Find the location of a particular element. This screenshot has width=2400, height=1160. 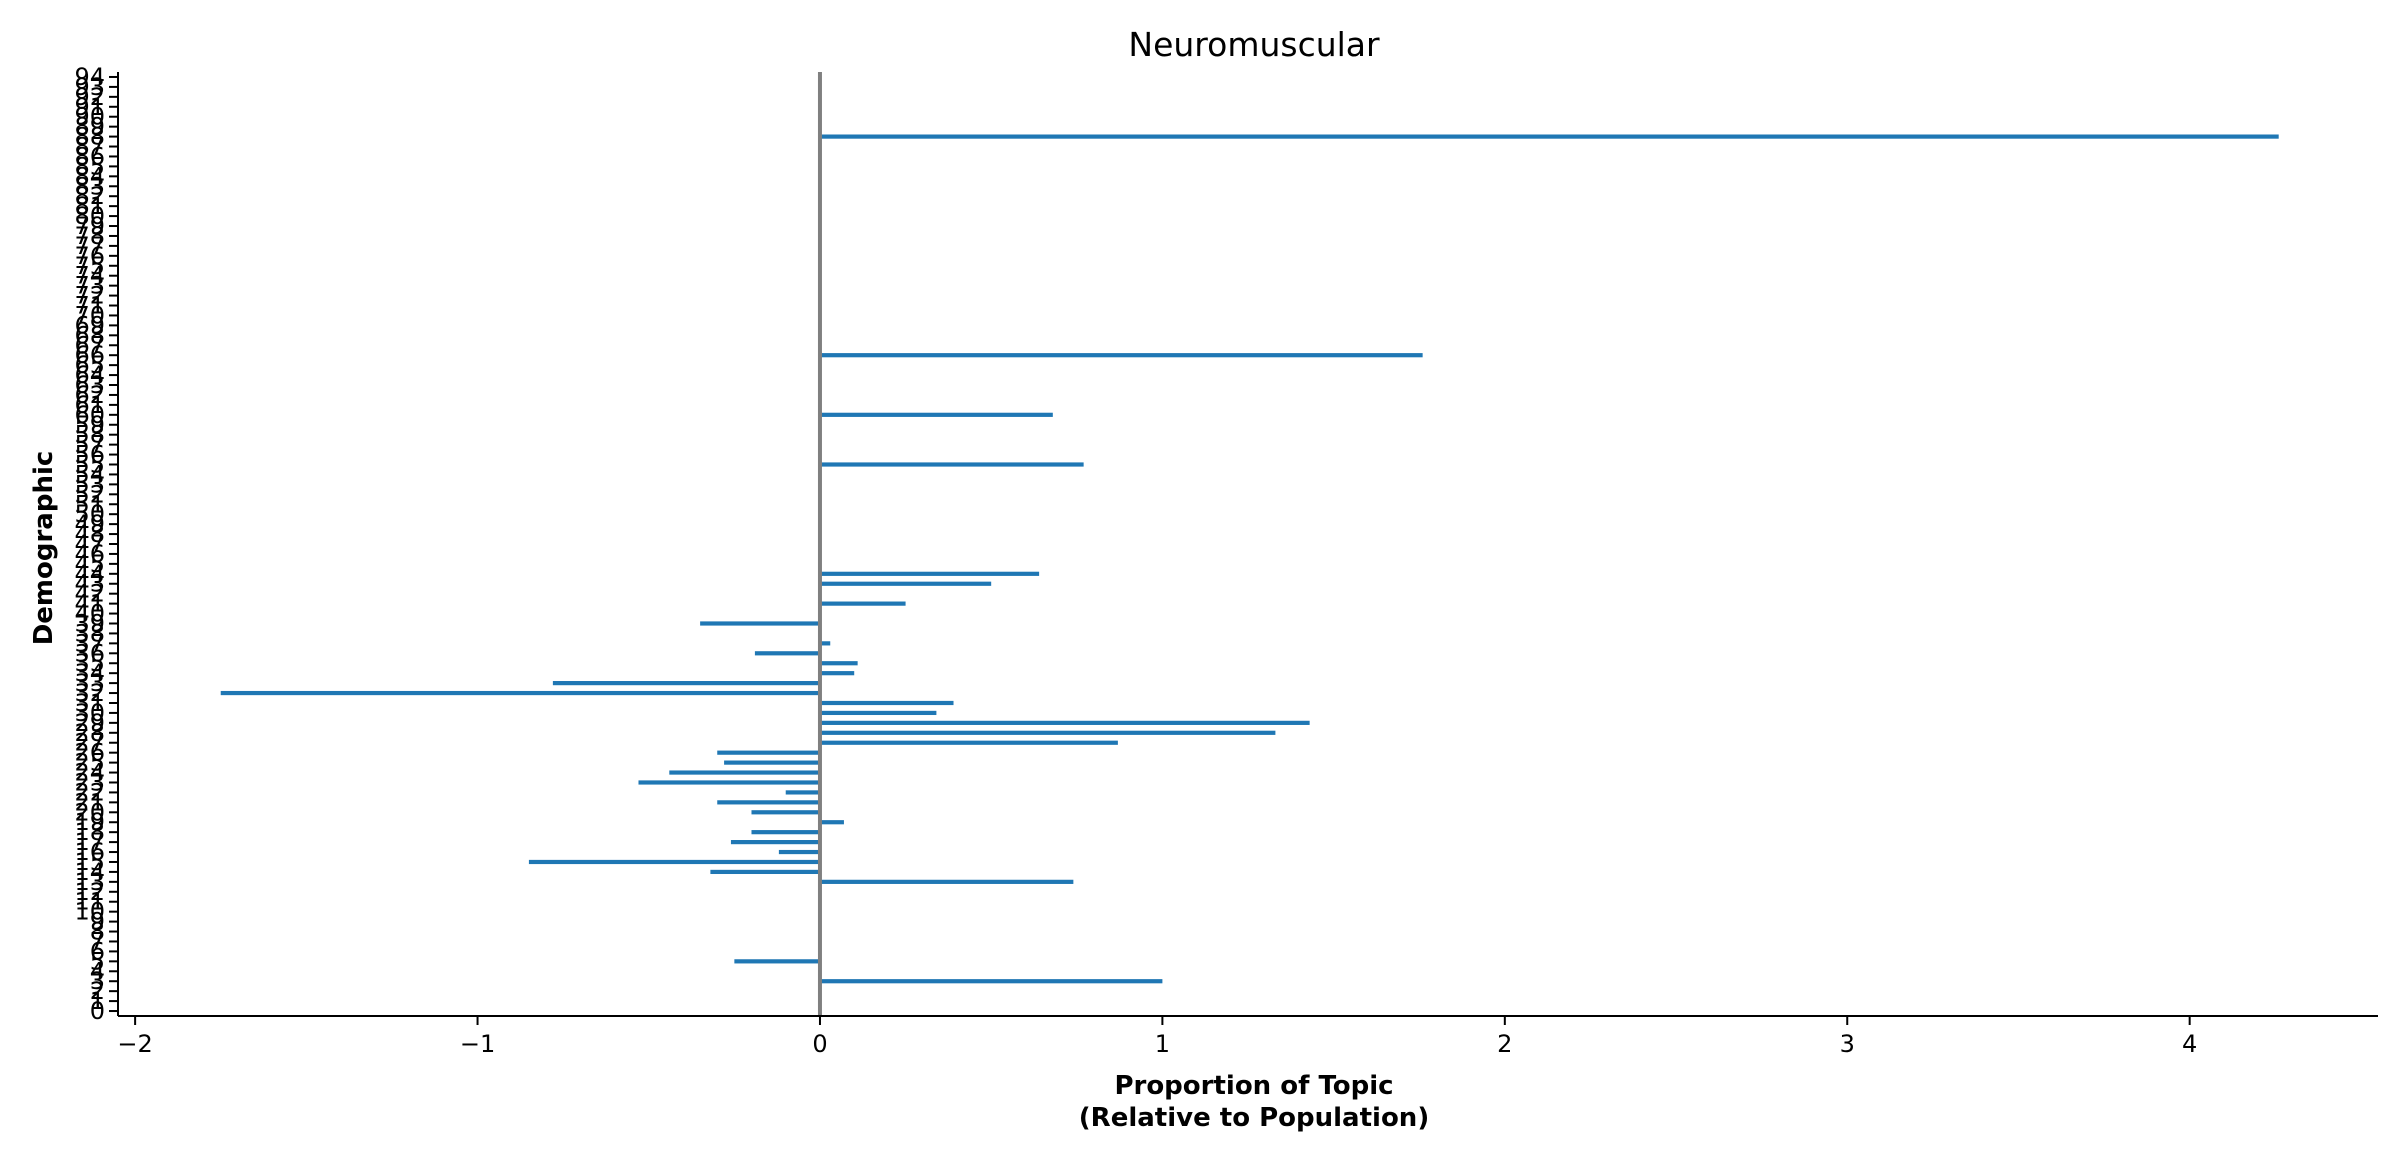

y-tick-label: 84 is located at coordinates (89, 176).